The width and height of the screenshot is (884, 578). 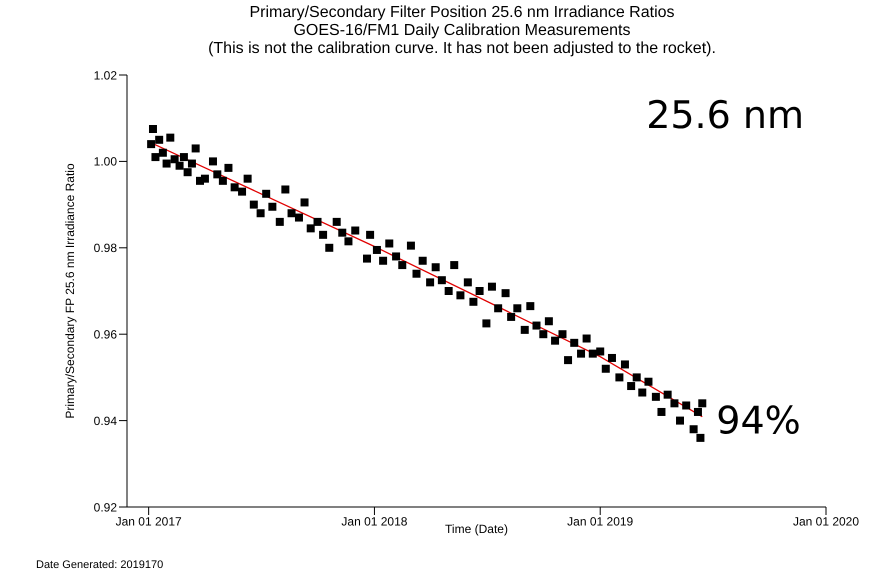 I want to click on x-tick-label: Jan 01 2017, so click(x=149, y=521).